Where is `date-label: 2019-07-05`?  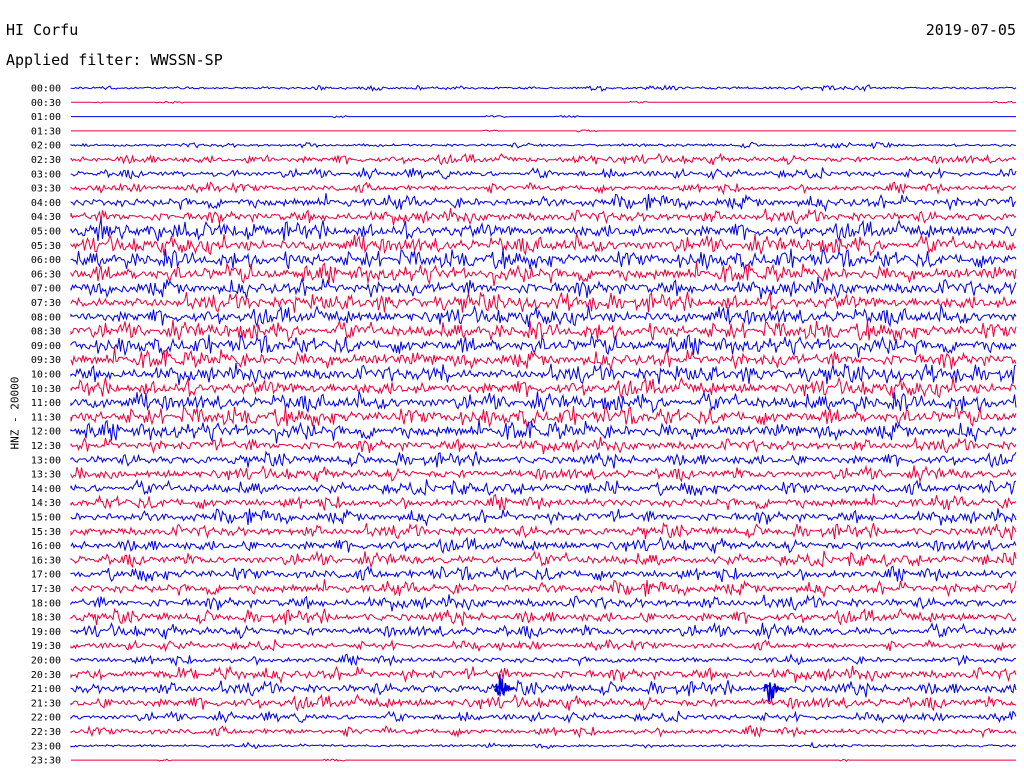
date-label: 2019-07-05 is located at coordinates (970, 30).